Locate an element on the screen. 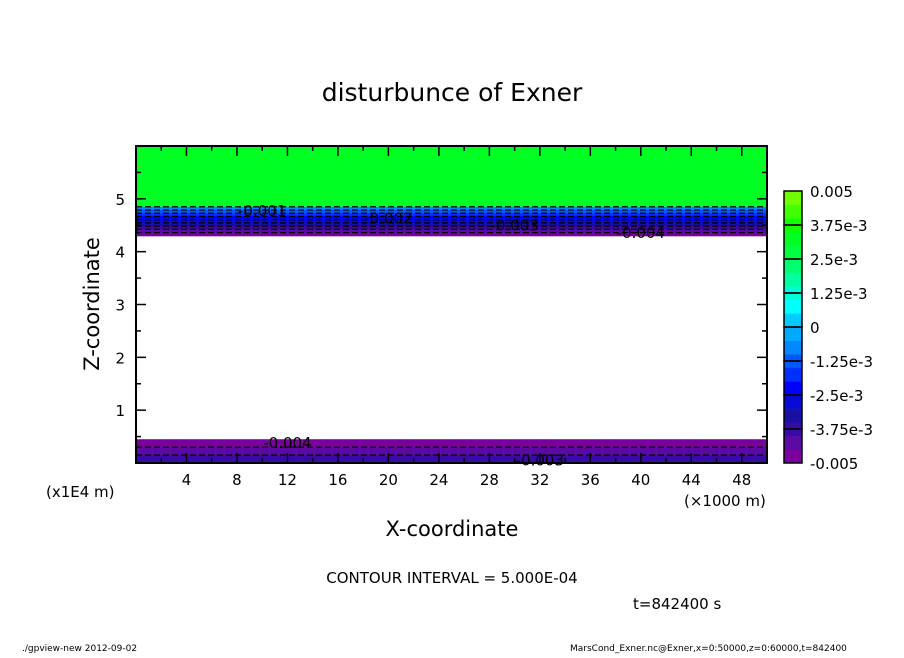  colorbar-group is located at coordinates (793, 208).